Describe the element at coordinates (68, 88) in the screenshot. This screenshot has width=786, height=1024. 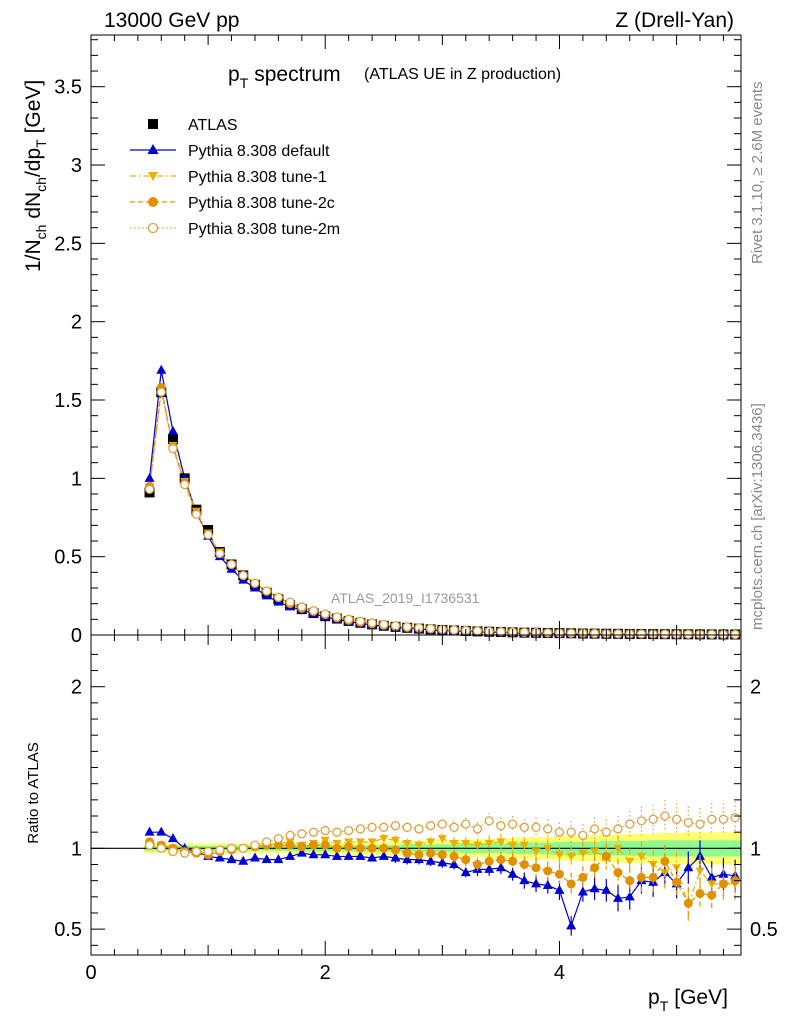
I see `main-ytick-label: 3.5` at that location.